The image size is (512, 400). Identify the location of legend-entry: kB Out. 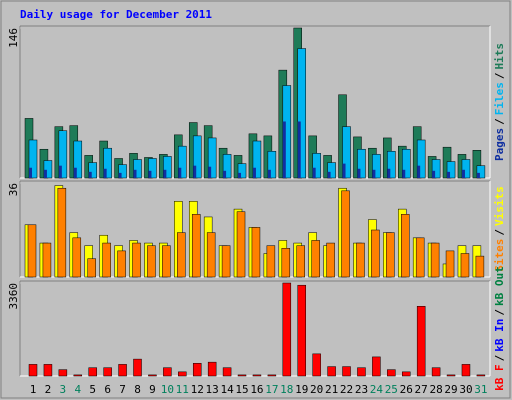
(499, 286).